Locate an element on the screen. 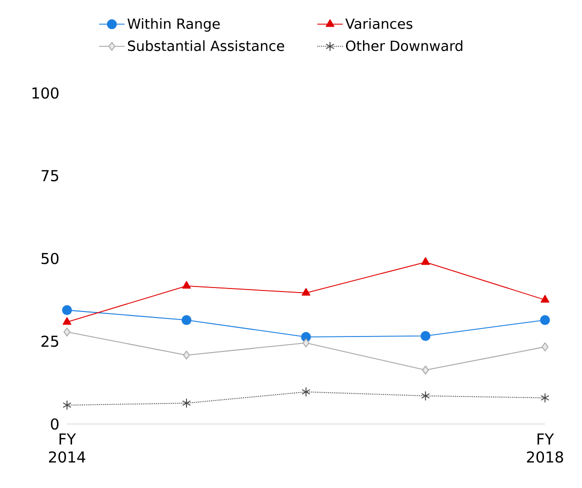 Image resolution: width=582 pixels, height=488 pixels. y-tick-label: 75 is located at coordinates (50, 176).